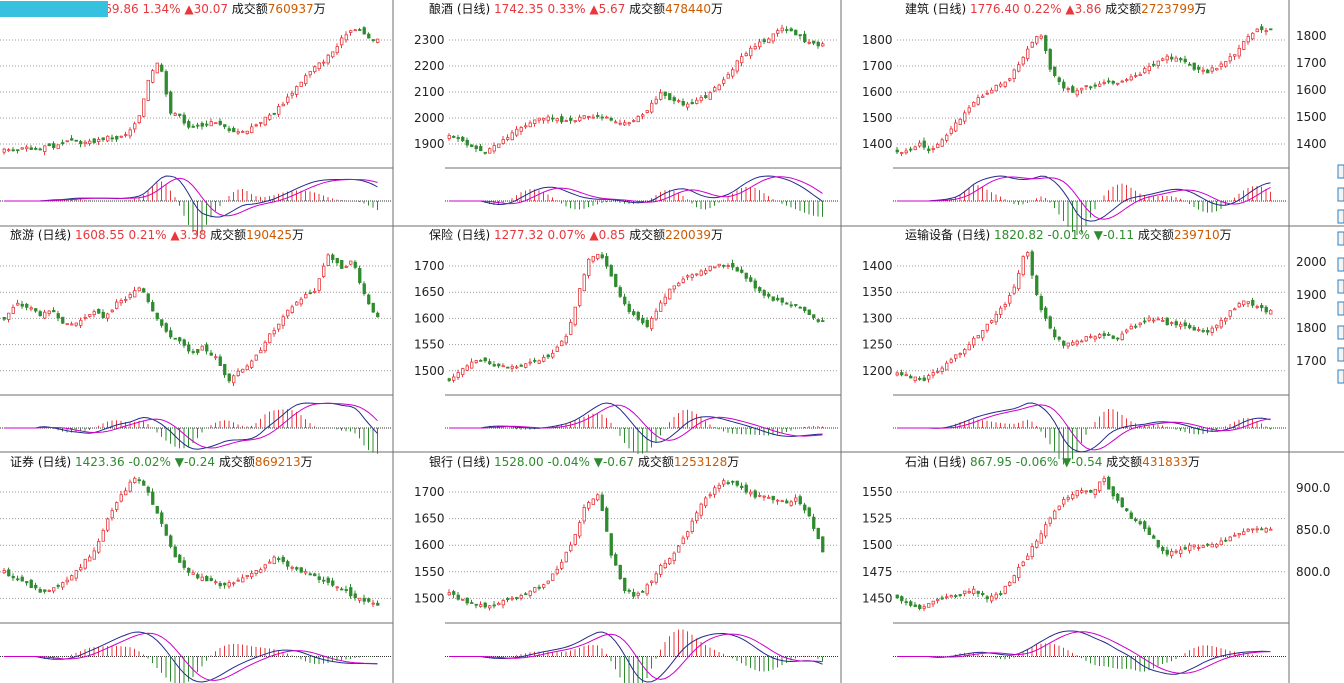 The height and width of the screenshot is (683, 1344). I want to click on chart-panel-7: 证券 (日线) 1423.36 -0.02% ▼-0.24 成交额869213万, so click(196, 568).